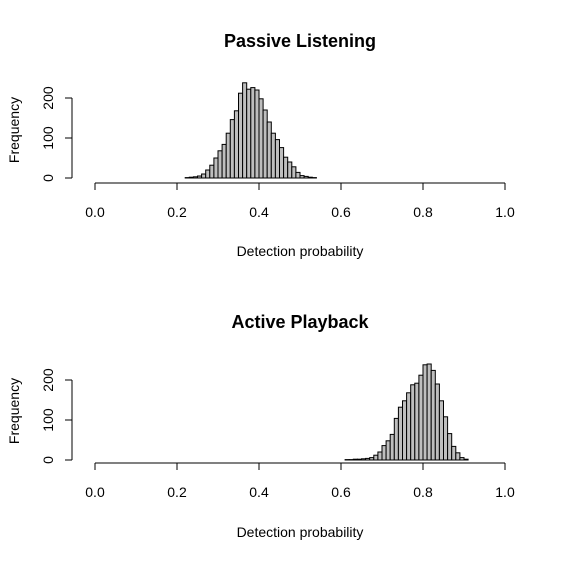 This screenshot has height=561, width=562. What do you see at coordinates (300, 41) in the screenshot?
I see `chart-title: Passive Listening` at bounding box center [300, 41].